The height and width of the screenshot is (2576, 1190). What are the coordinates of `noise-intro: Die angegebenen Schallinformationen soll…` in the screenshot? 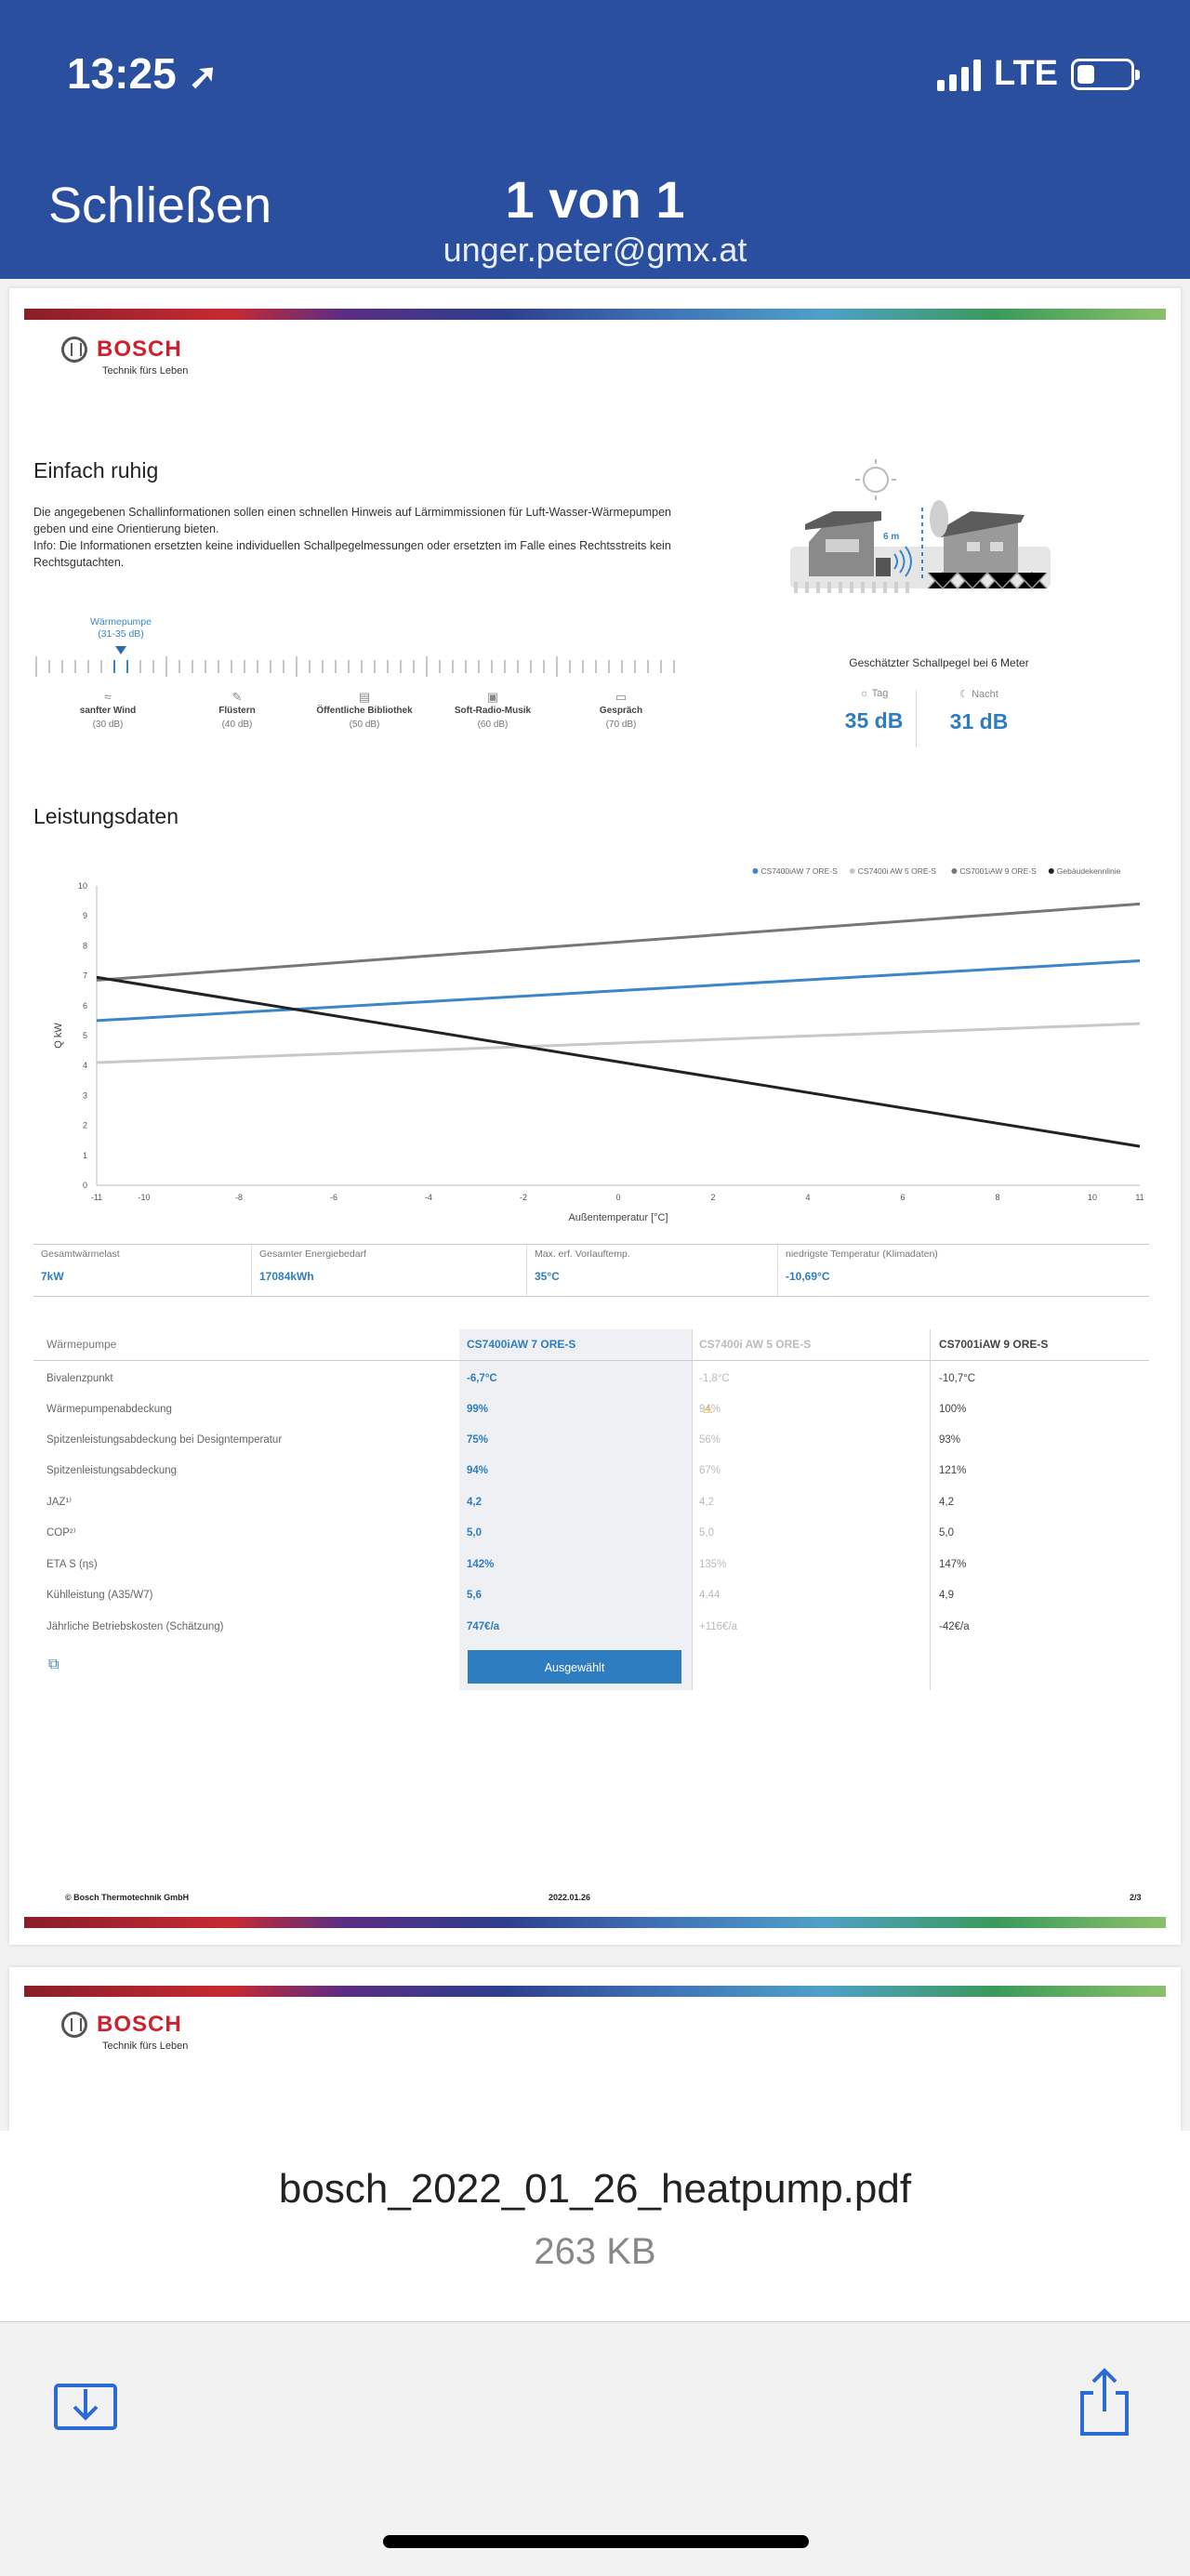 It's located at (352, 537).